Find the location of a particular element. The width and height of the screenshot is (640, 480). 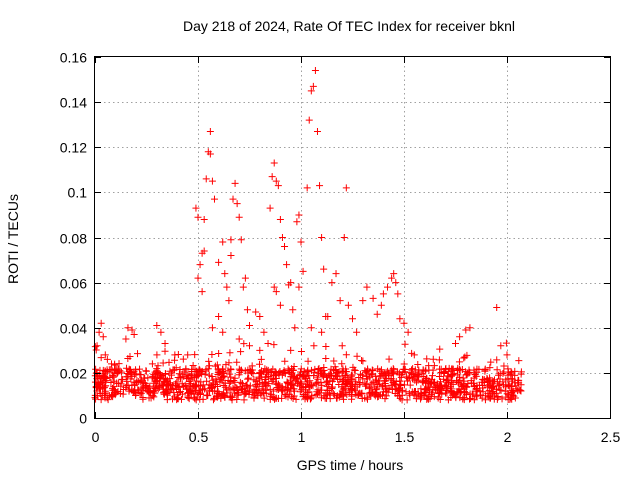

y-axis-label: ROTI / TECUs is located at coordinates (13, 239).